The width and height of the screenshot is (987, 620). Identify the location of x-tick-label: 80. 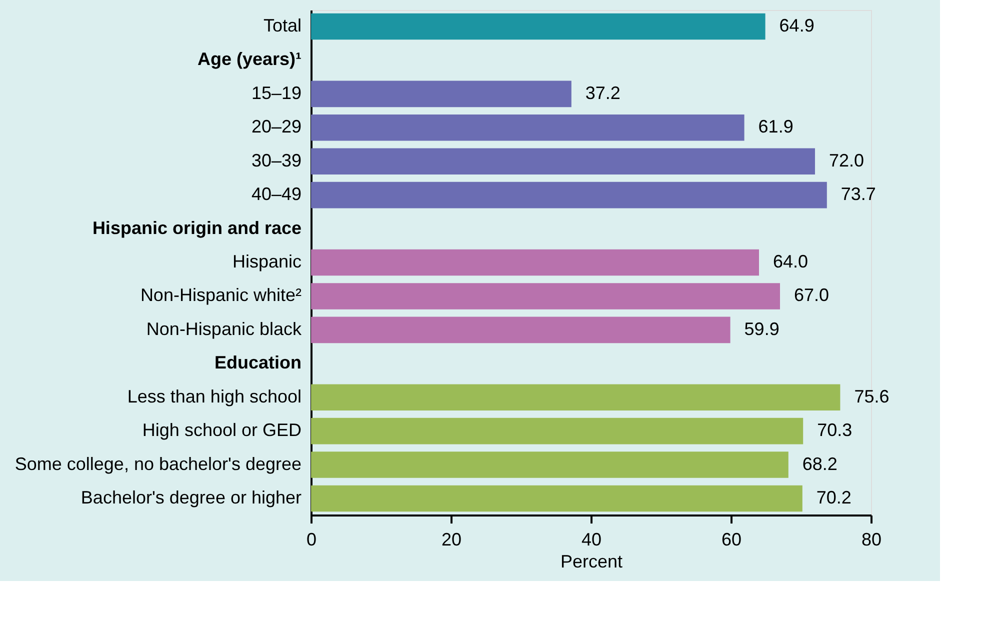
(871, 540).